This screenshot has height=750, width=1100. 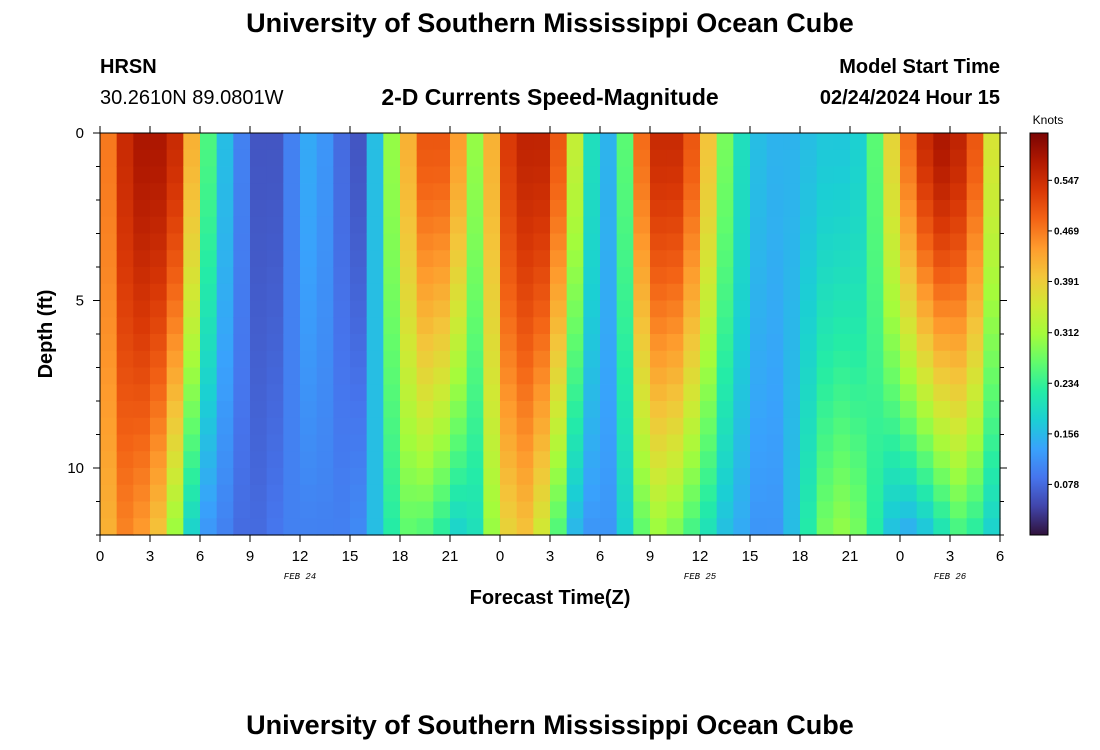 I want to click on colorbar-scale, so click(x=1039, y=334).